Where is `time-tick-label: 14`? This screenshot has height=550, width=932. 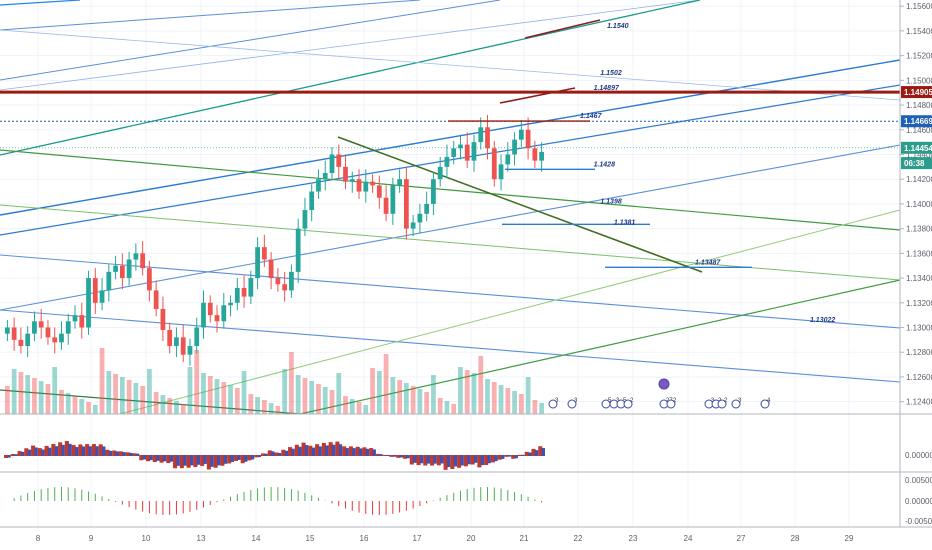
time-tick-label: 14 is located at coordinates (256, 538).